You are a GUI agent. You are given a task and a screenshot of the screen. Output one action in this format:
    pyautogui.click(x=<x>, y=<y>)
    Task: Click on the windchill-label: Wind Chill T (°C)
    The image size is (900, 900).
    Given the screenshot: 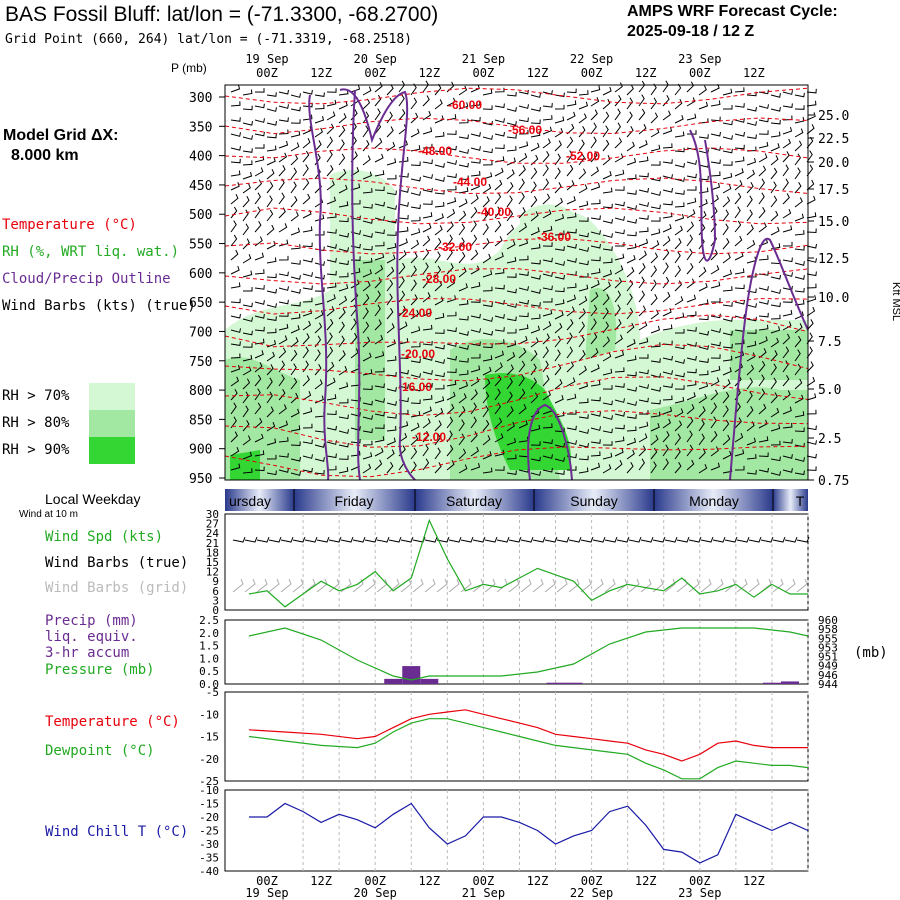 What is the action you would take?
    pyautogui.click(x=117, y=832)
    